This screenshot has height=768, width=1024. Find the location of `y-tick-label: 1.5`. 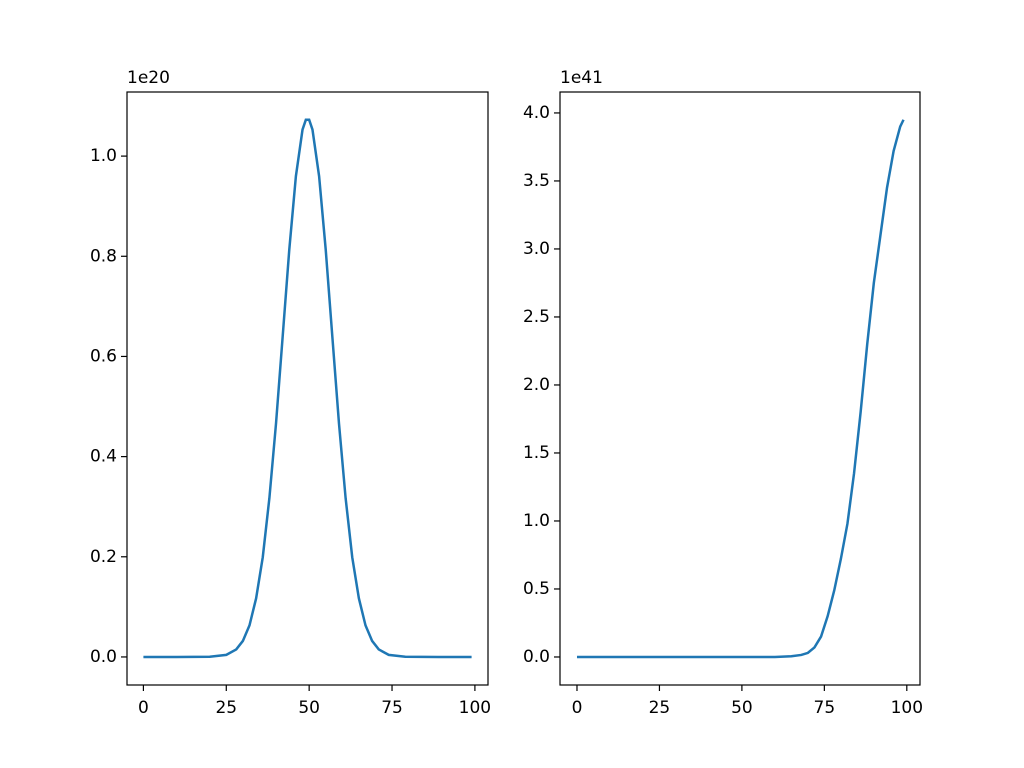

y-tick-label: 1.5 is located at coordinates (536, 453).